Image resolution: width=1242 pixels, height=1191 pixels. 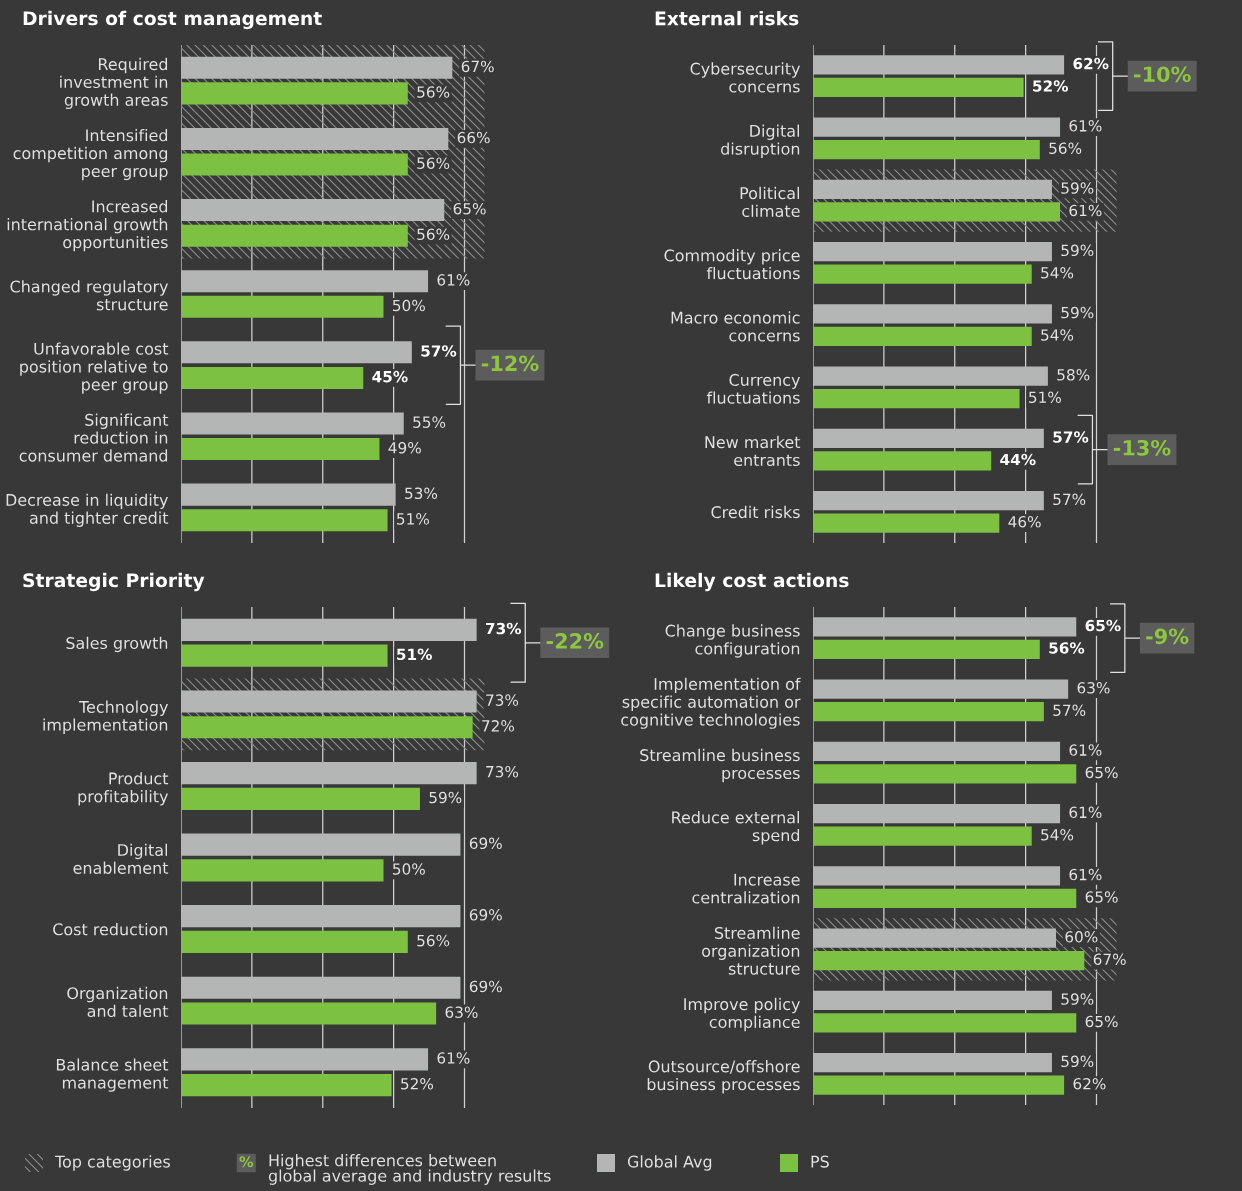 I want to click on data-label: 55%, so click(x=429, y=422).